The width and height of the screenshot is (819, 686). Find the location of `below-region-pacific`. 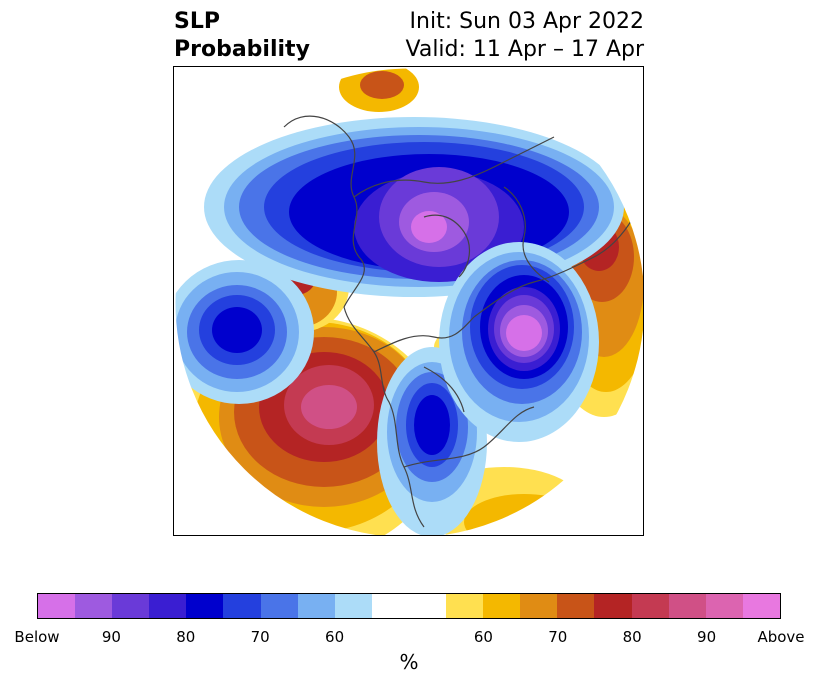

below-region-pacific is located at coordinates (244, 332).